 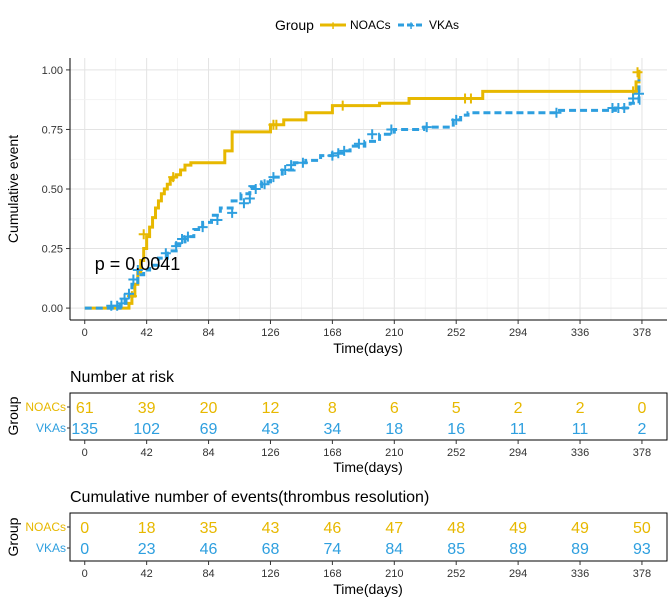 I want to click on legend-title: Group, so click(x=294, y=25).